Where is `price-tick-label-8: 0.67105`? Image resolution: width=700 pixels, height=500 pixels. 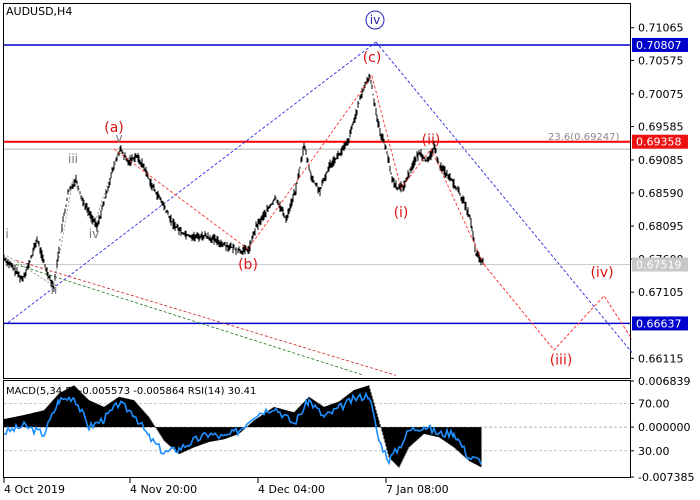 price-tick-label-8: 0.67105 is located at coordinates (661, 292).